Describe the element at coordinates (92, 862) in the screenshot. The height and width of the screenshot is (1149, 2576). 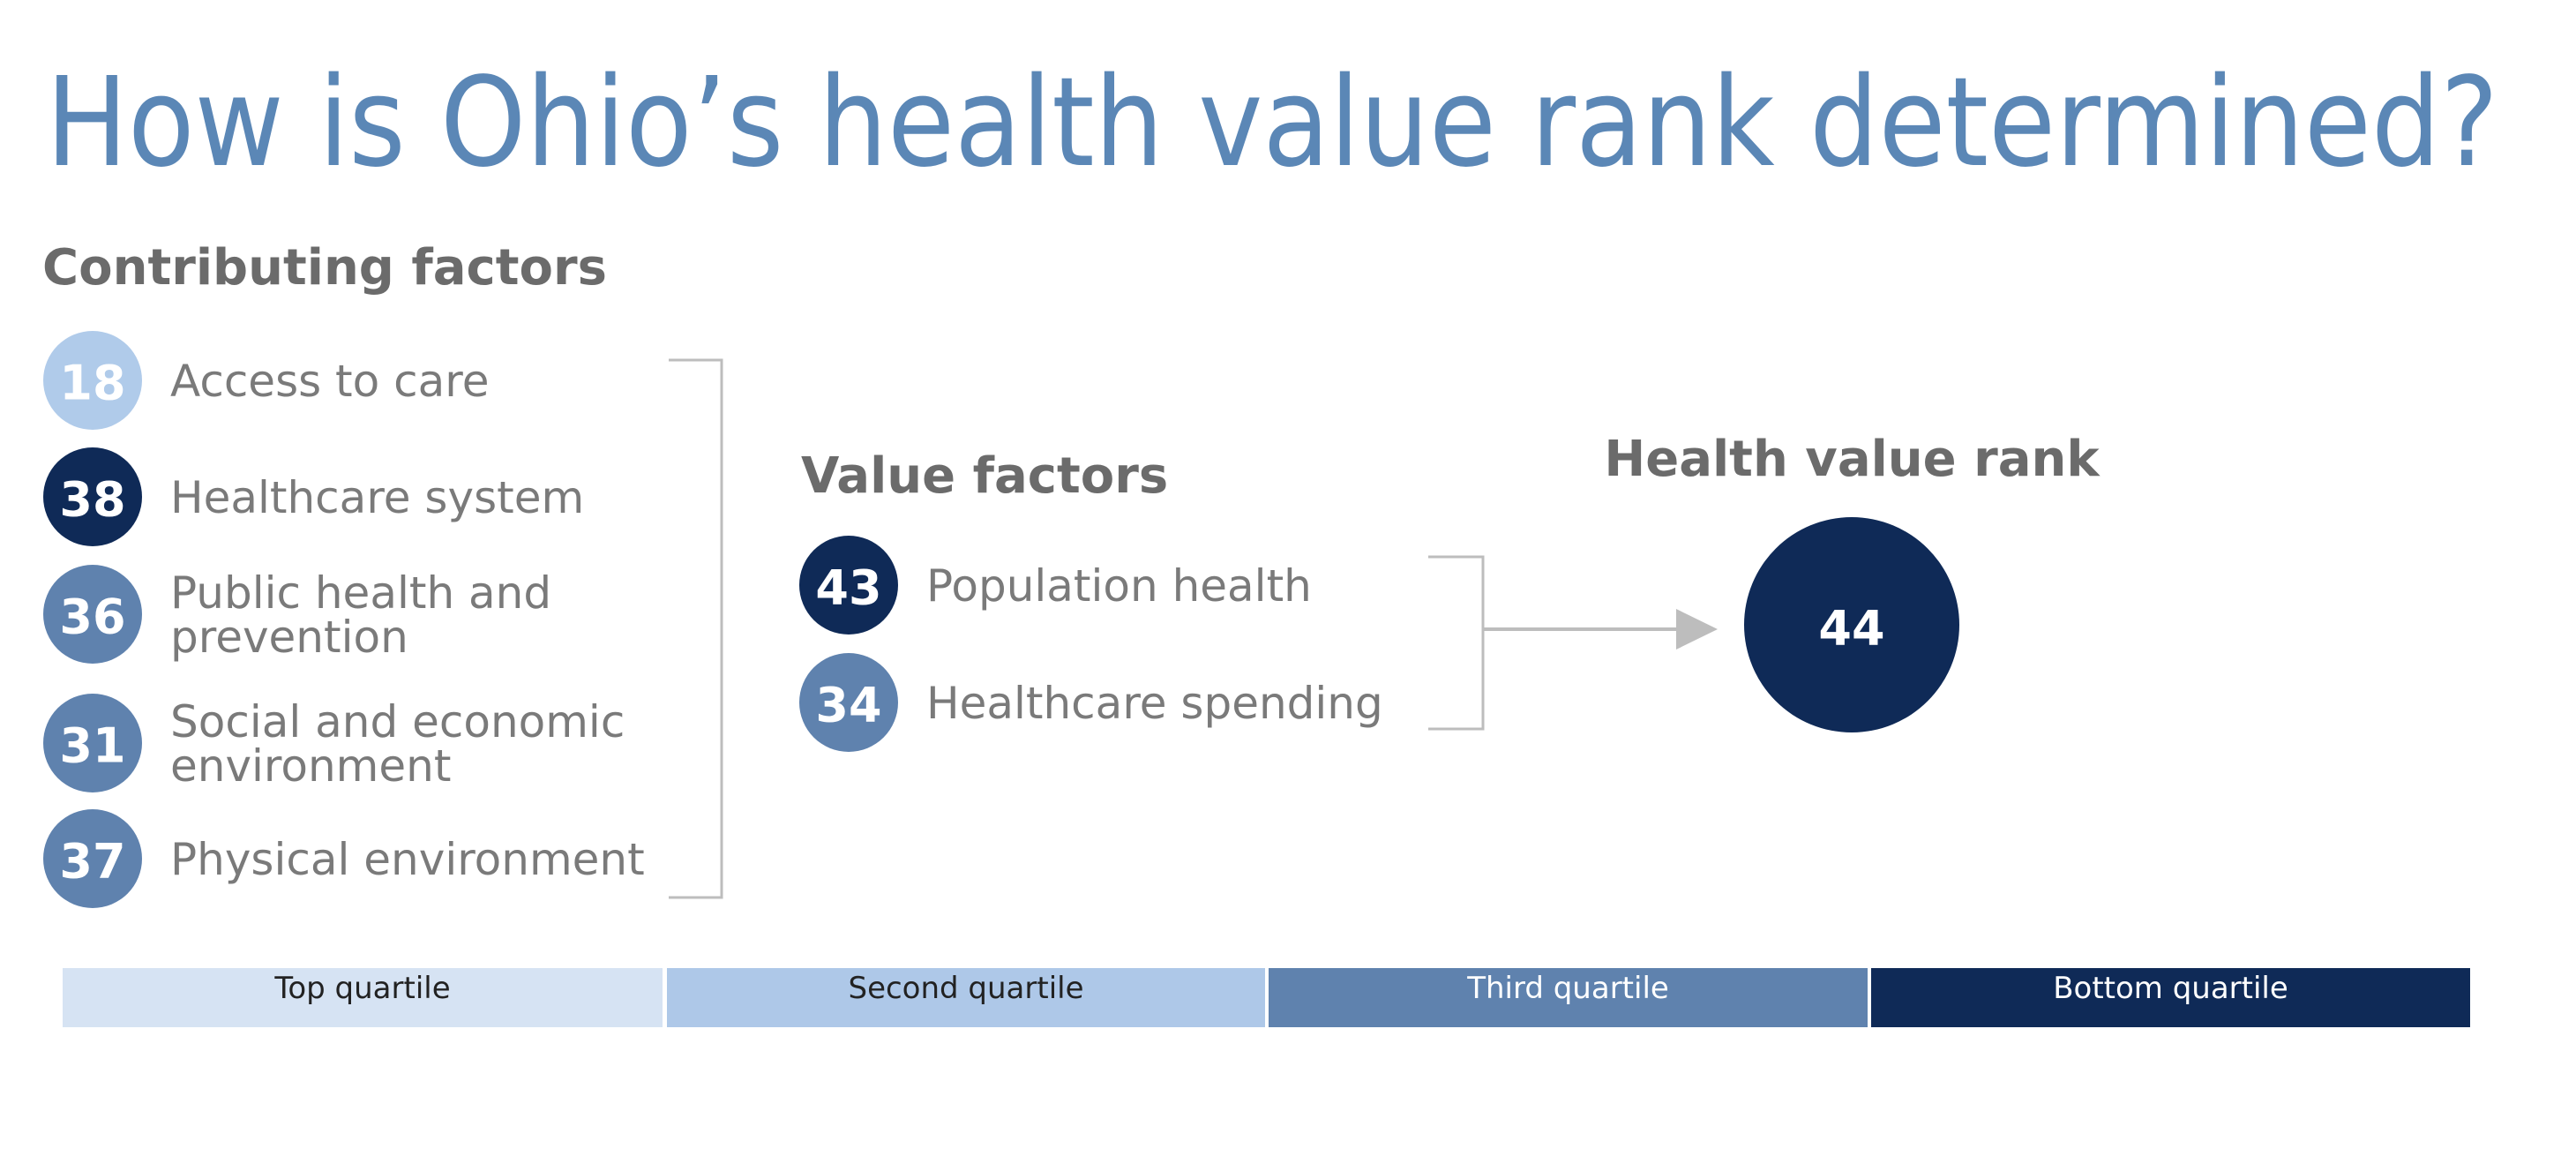
I see `rank-number: 37` at that location.